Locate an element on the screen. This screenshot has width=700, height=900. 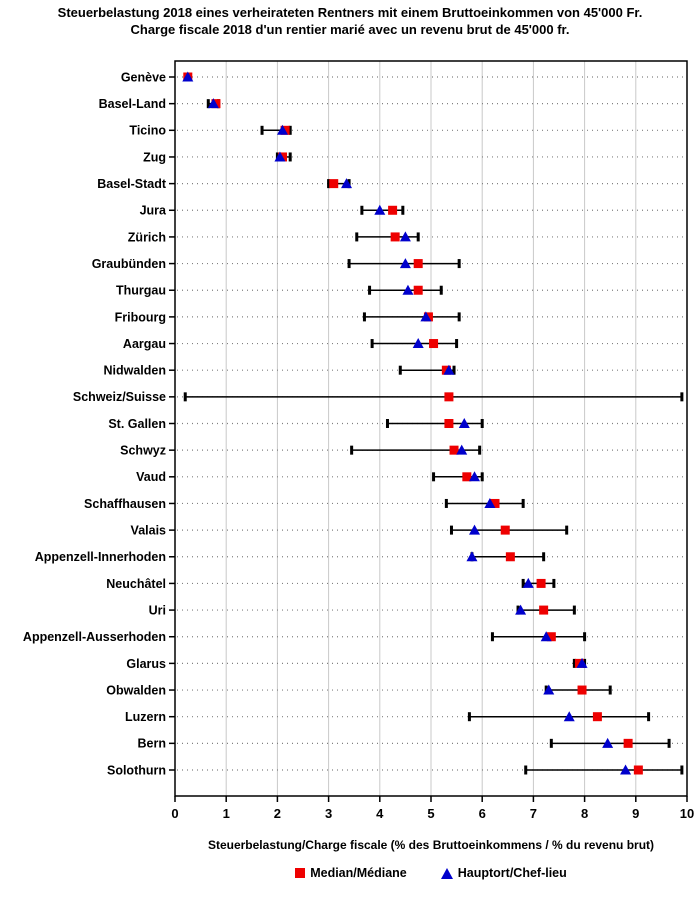
x-tick-label: 6 is located at coordinates (482, 813).